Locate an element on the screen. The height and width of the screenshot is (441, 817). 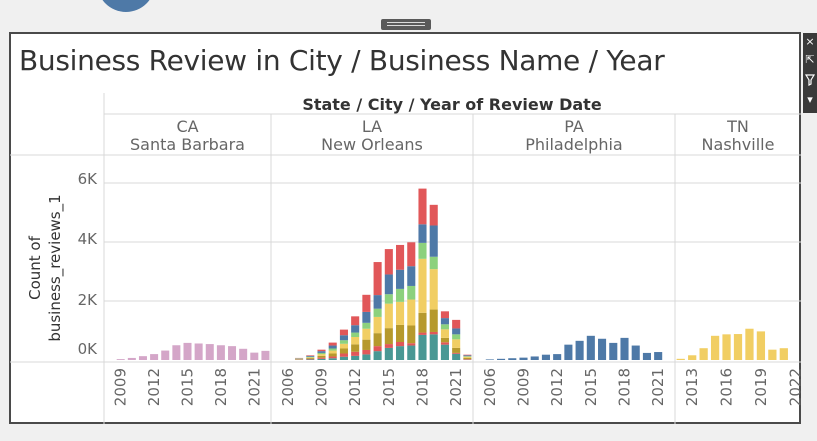
drag-handle is located at coordinates (406, 24).